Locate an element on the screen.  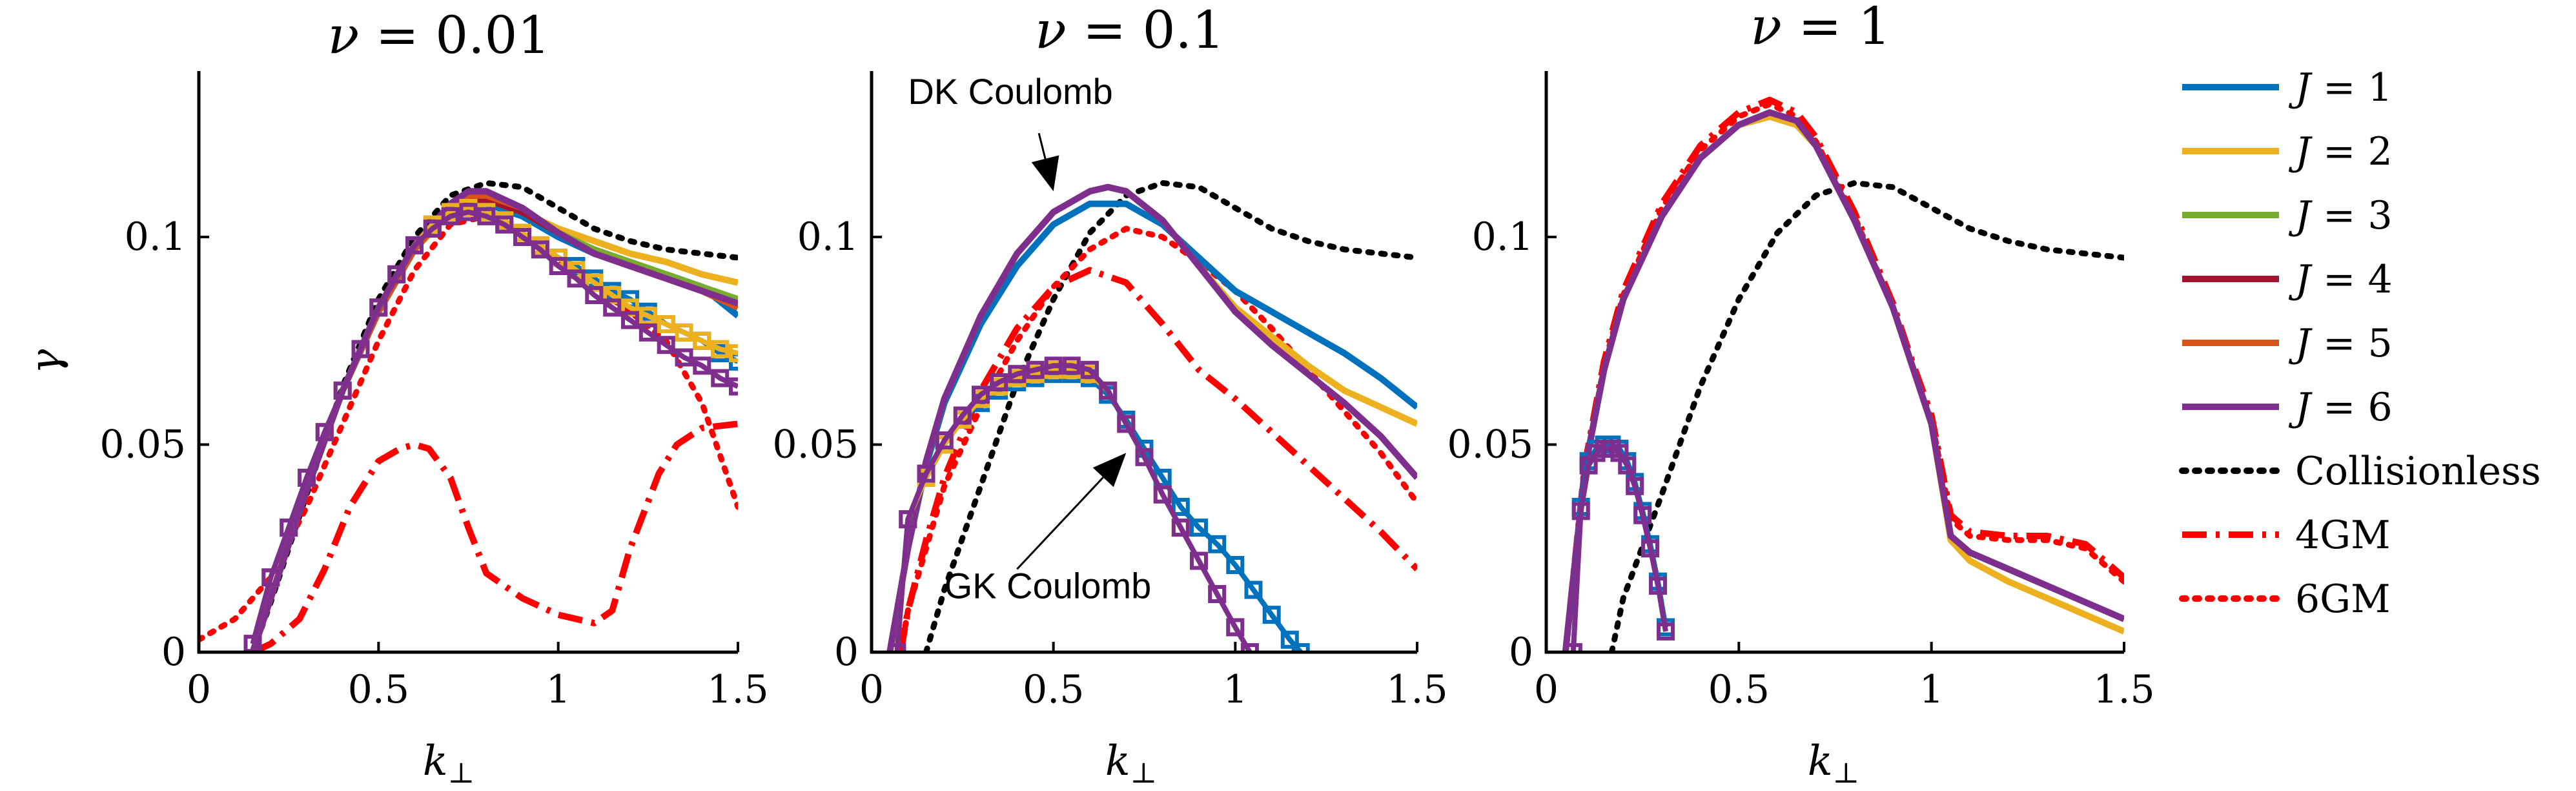
legend-label: Collisionless is located at coordinates (2418, 471).